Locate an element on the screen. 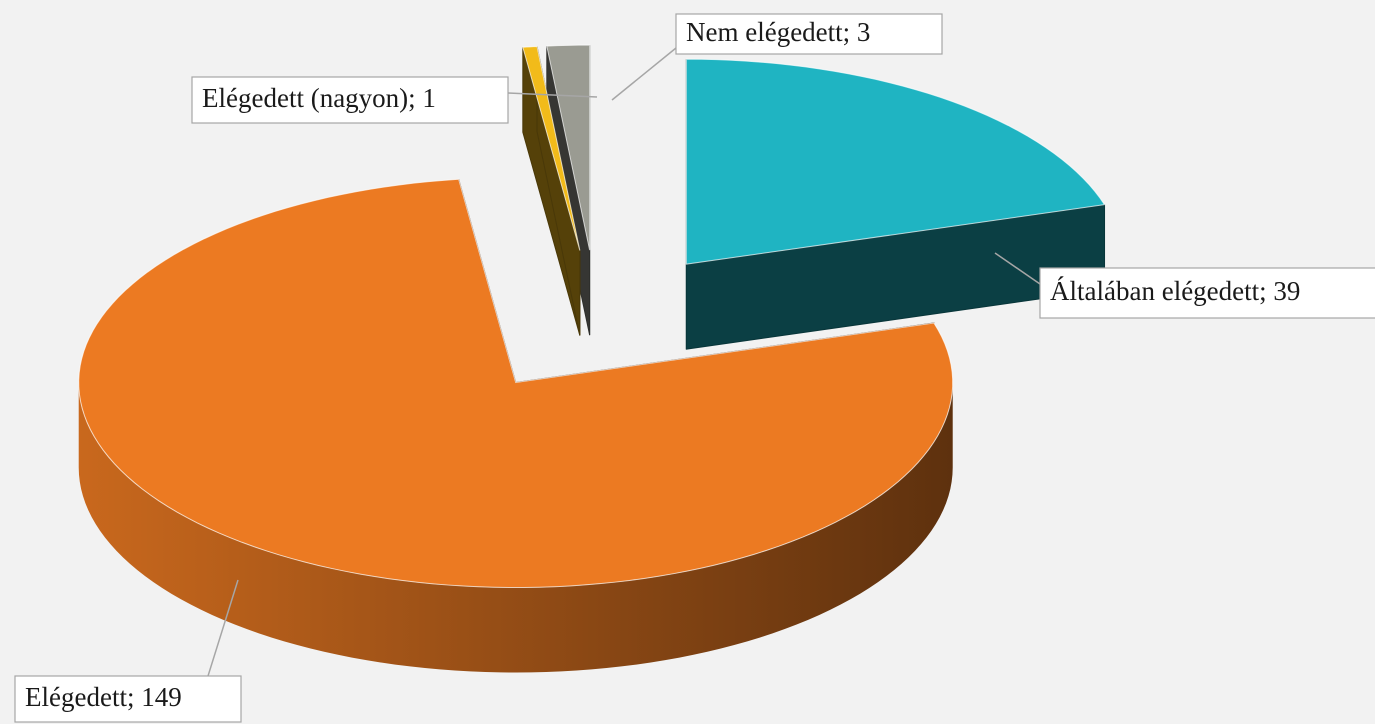 Image resolution: width=1375 pixels, height=724 pixels. data-label: Elégedett (nagyon); 1 is located at coordinates (319, 98).